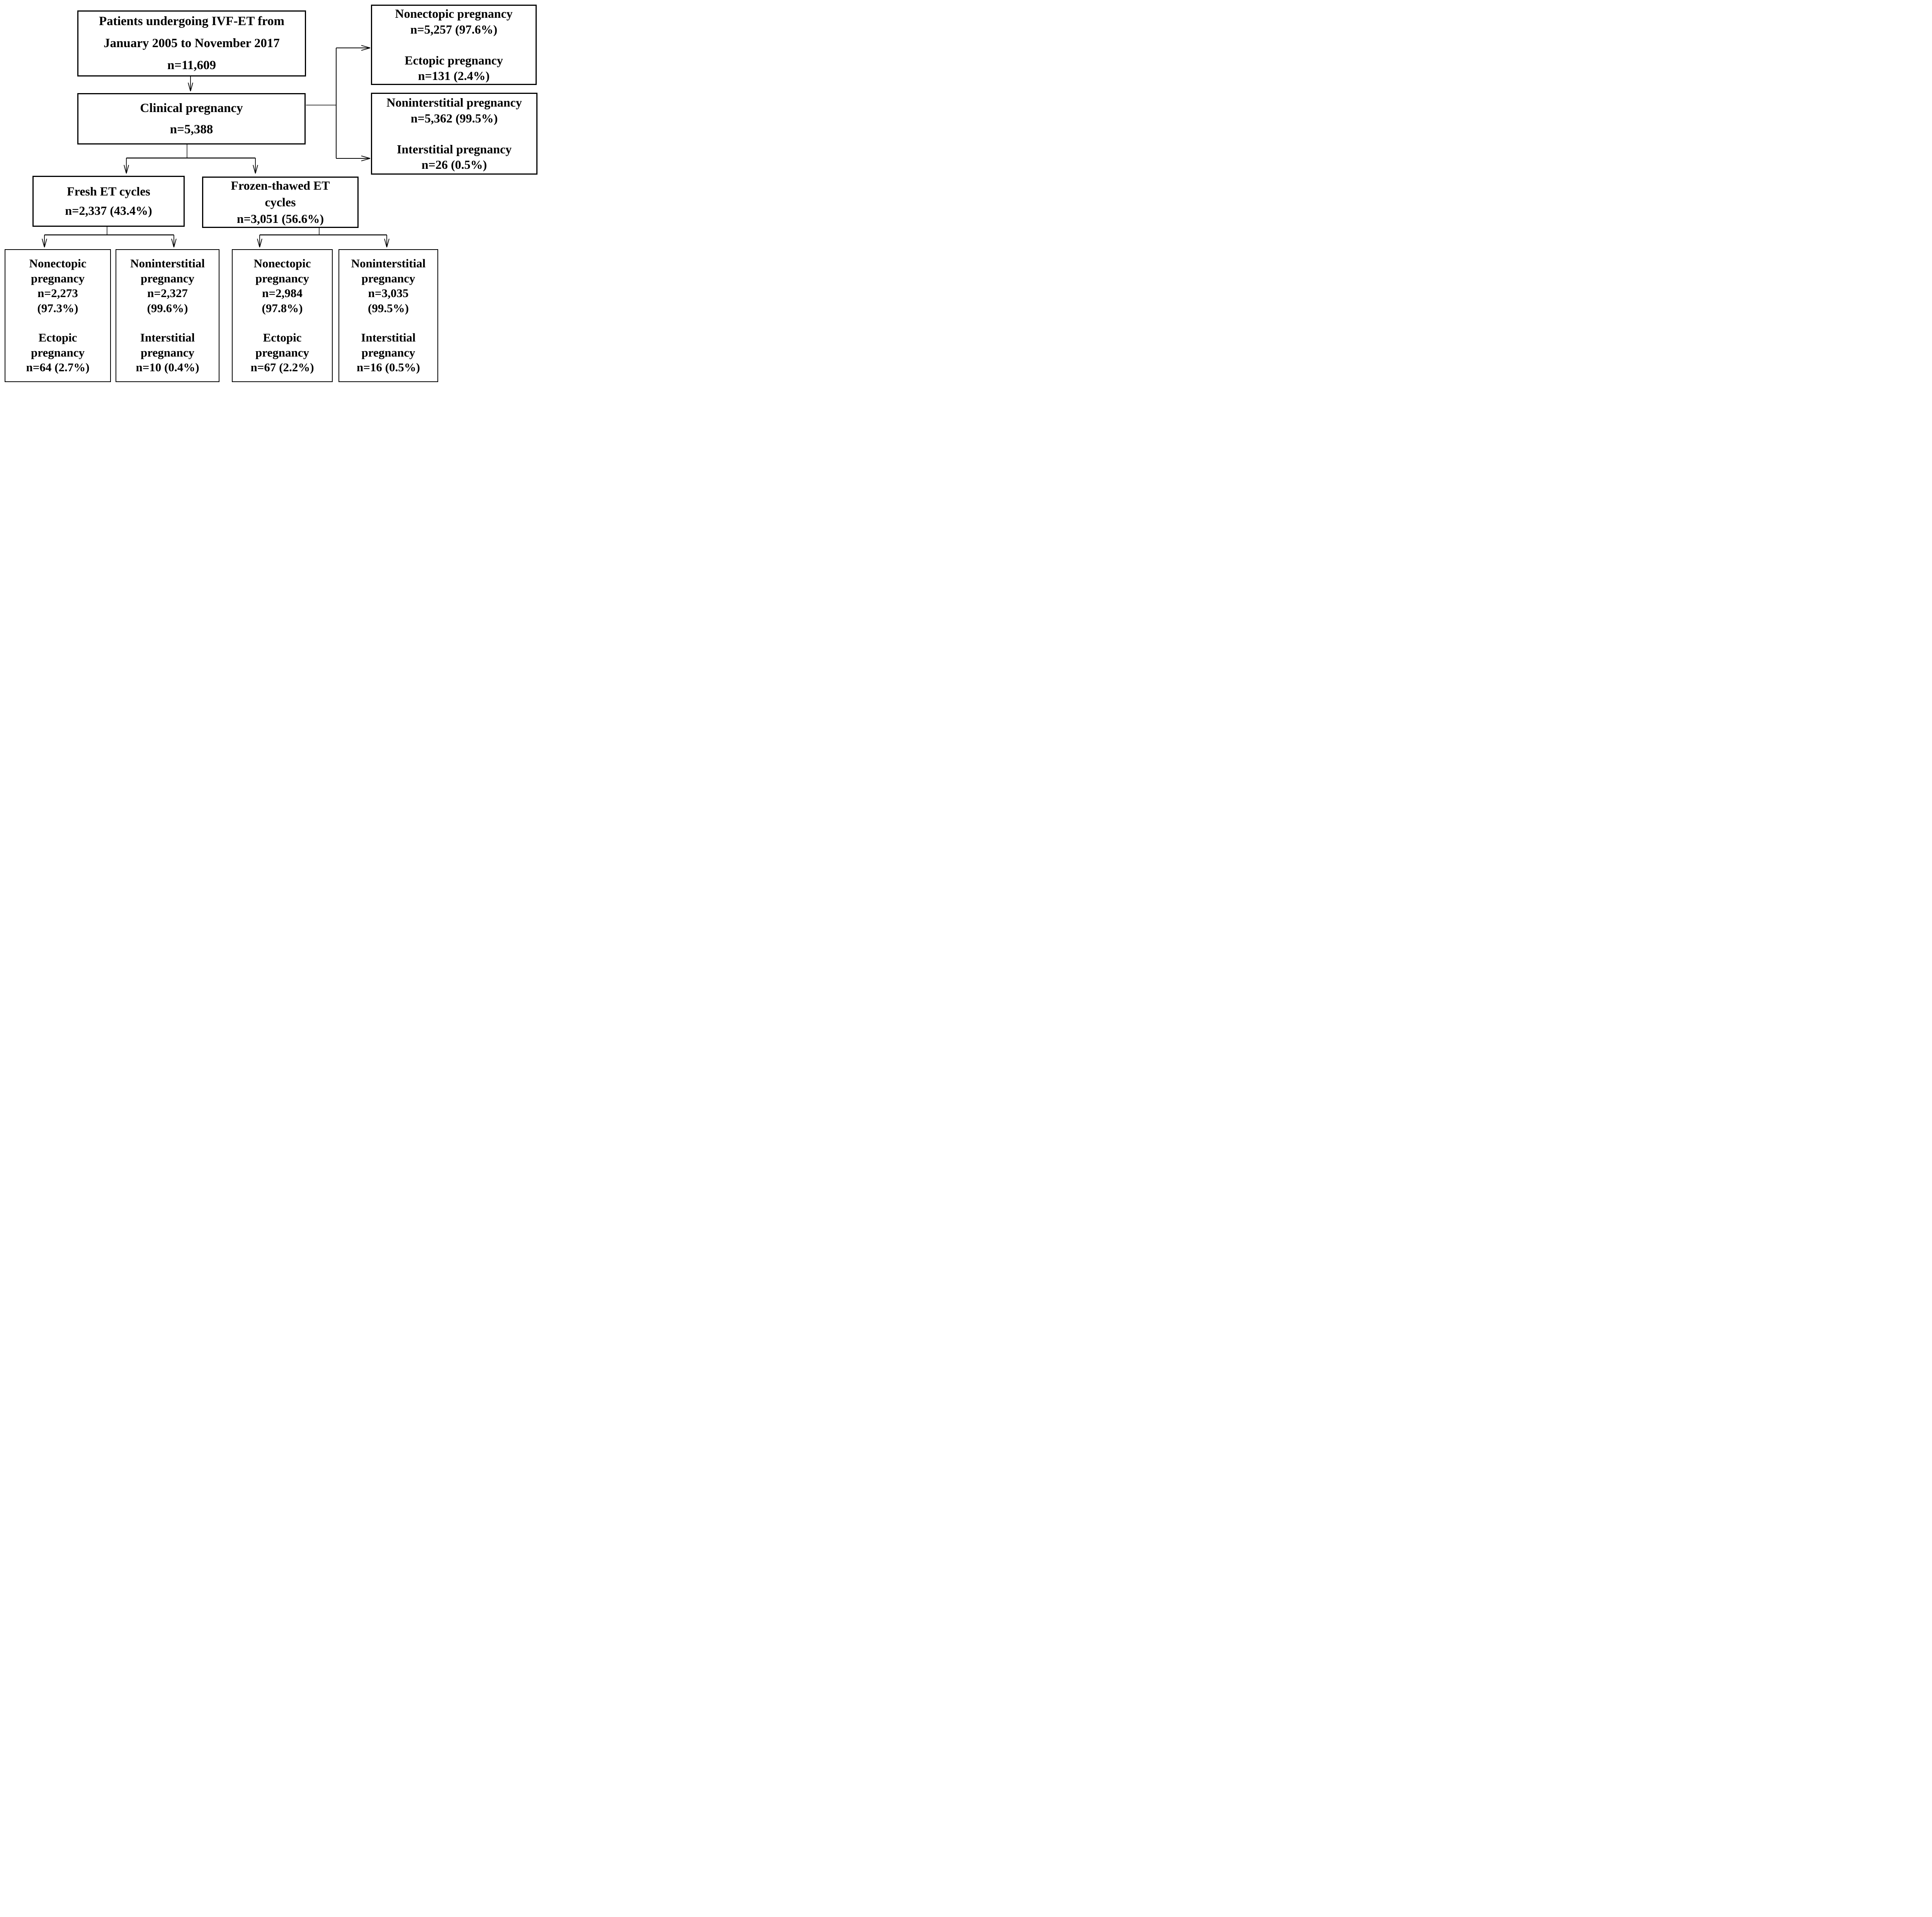  I want to click on box-clinical-pregnancy-text: Clinical pregnancy n=5,388, so click(192, 118).